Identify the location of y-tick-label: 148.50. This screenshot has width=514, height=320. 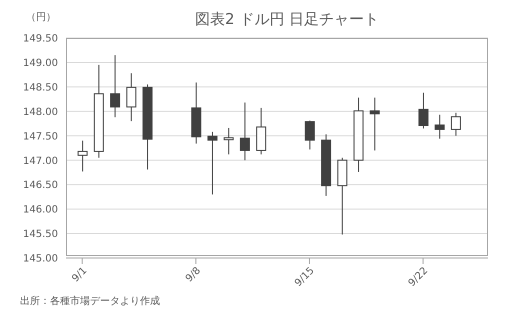
(40, 88).